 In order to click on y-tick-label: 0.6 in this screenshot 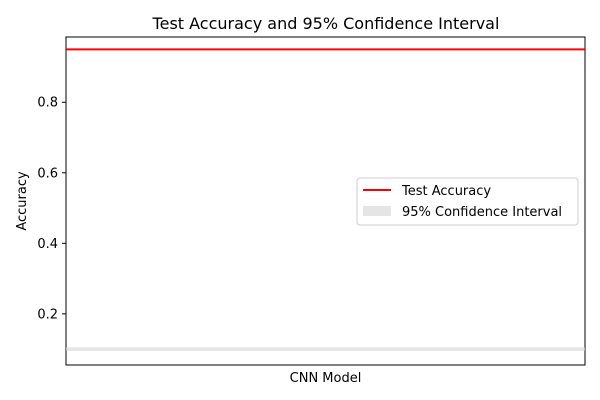, I will do `click(47, 173)`.